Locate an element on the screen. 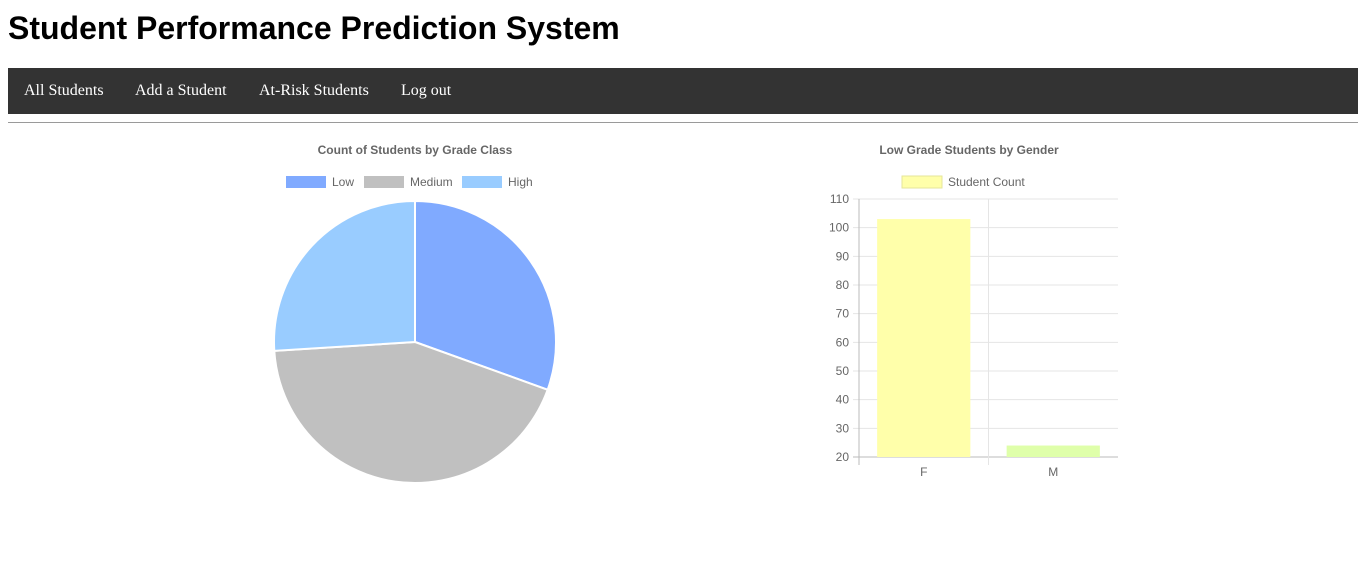 Image resolution: width=1366 pixels, height=586 pixels. bar-x-label-f: F is located at coordinates (923, 472).